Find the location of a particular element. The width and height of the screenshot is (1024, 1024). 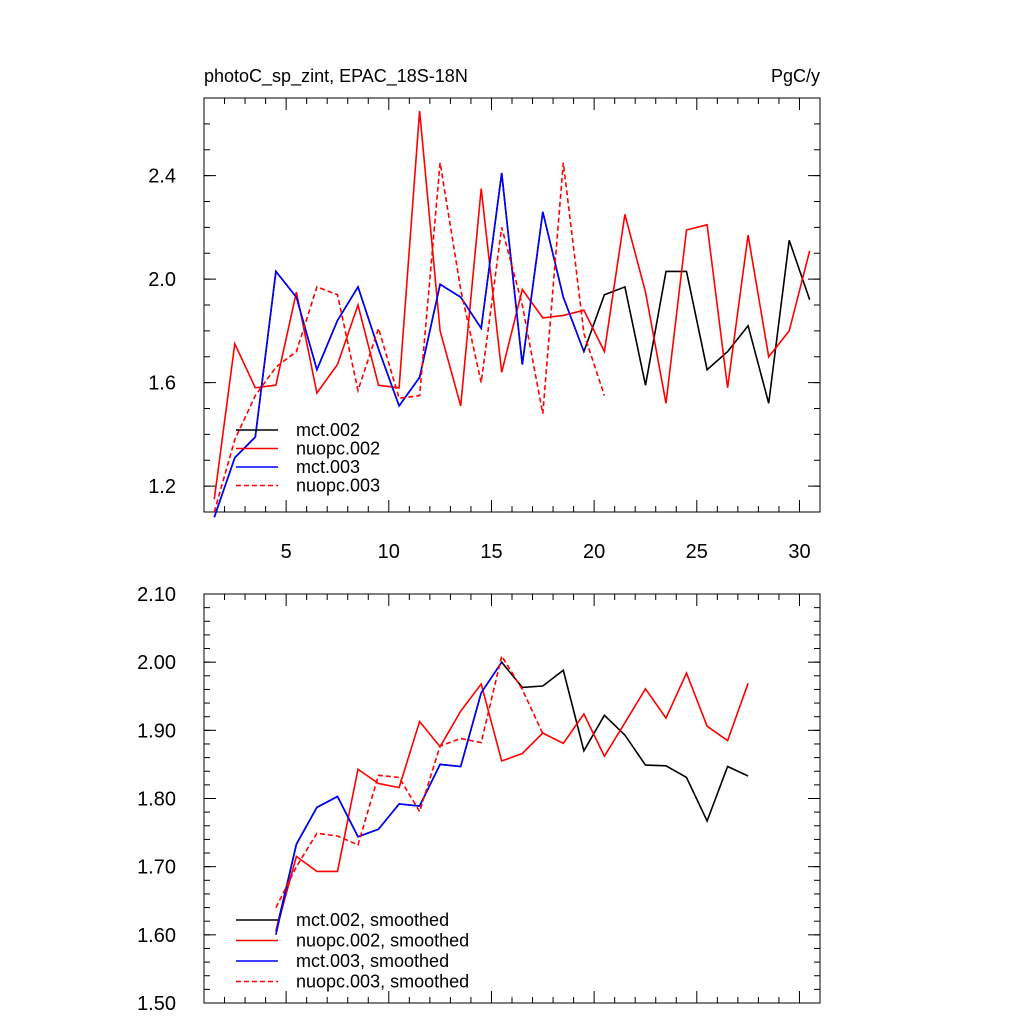

y-tick-label: 1.90 is located at coordinates (156, 731).